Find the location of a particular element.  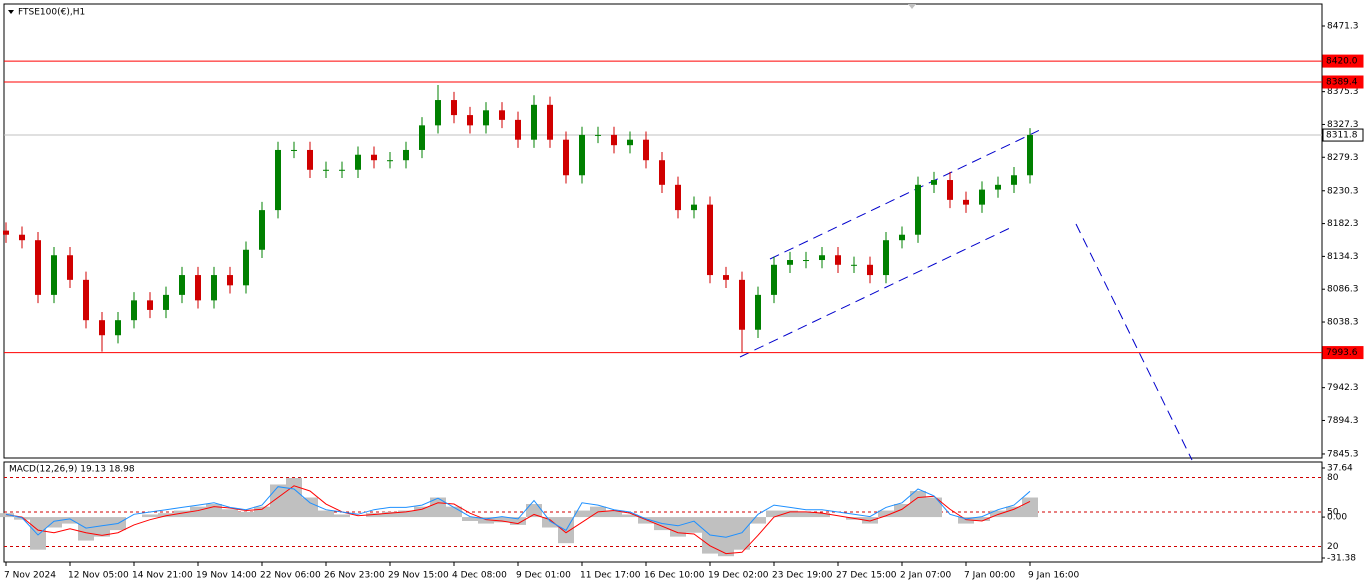

chart-title: FTSE100(€),H1 is located at coordinates (51, 13).